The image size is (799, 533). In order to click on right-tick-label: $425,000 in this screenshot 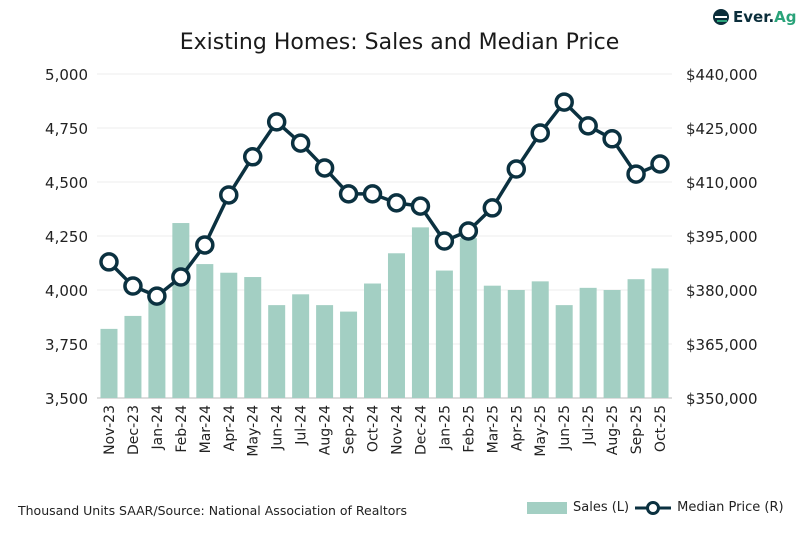, I will do `click(722, 129)`.